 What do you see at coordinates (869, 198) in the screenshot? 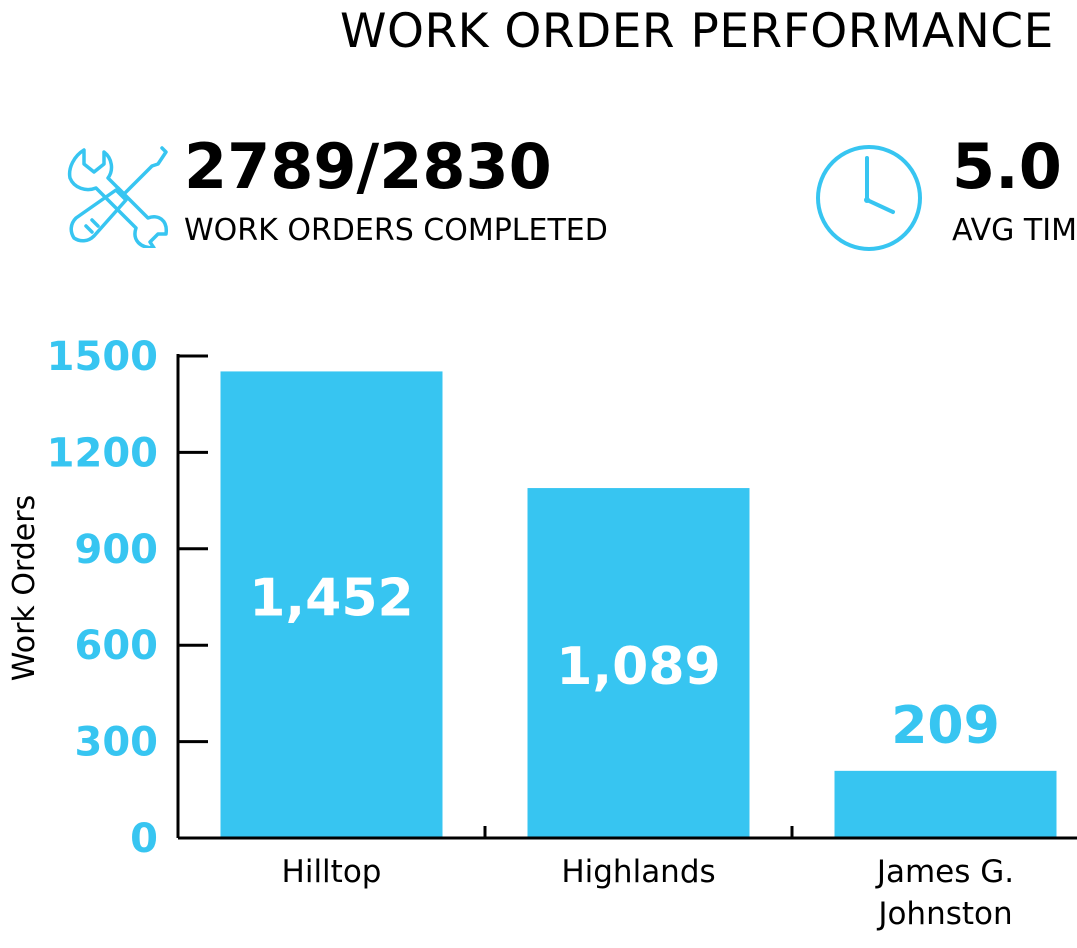
I see `clock-icon` at bounding box center [869, 198].